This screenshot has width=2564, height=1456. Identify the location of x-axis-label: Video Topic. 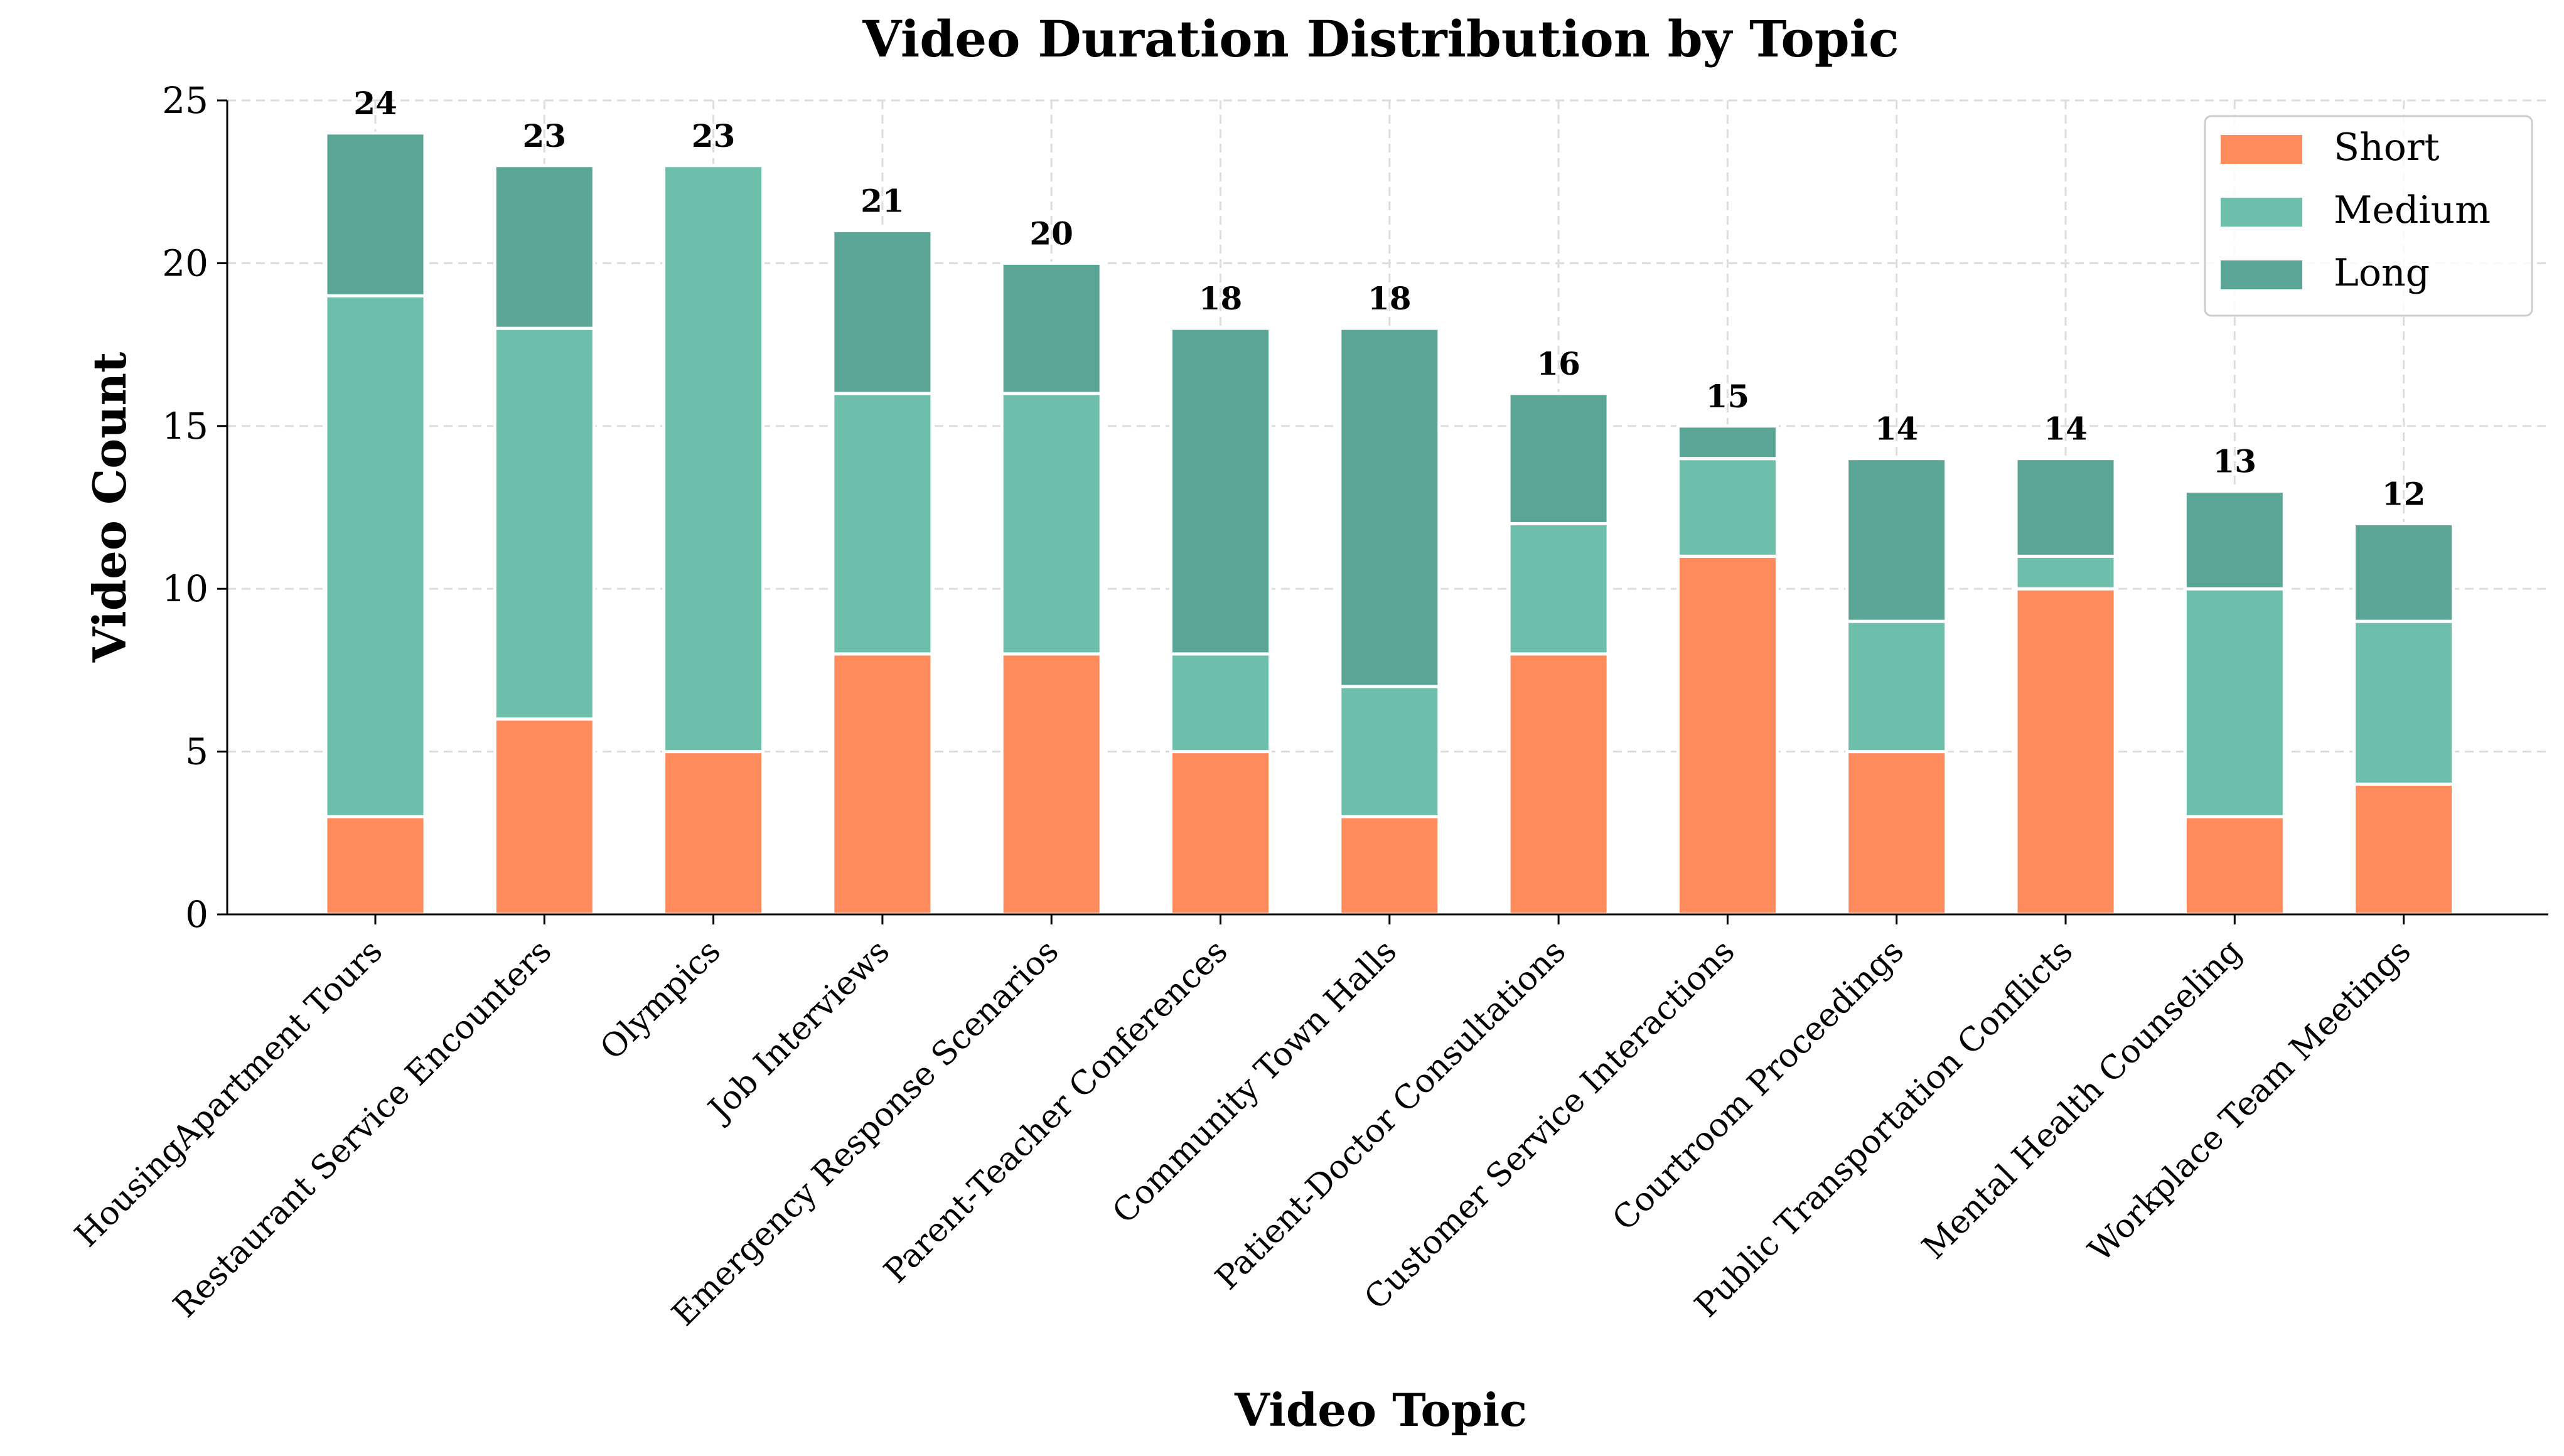
(1380, 1410).